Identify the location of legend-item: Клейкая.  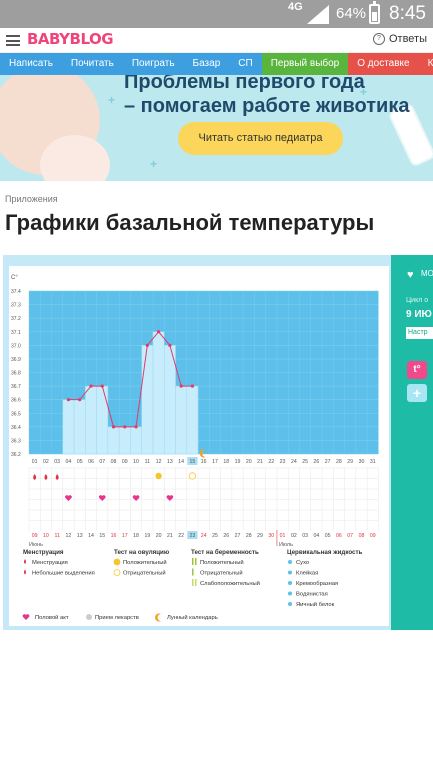
(307, 573).